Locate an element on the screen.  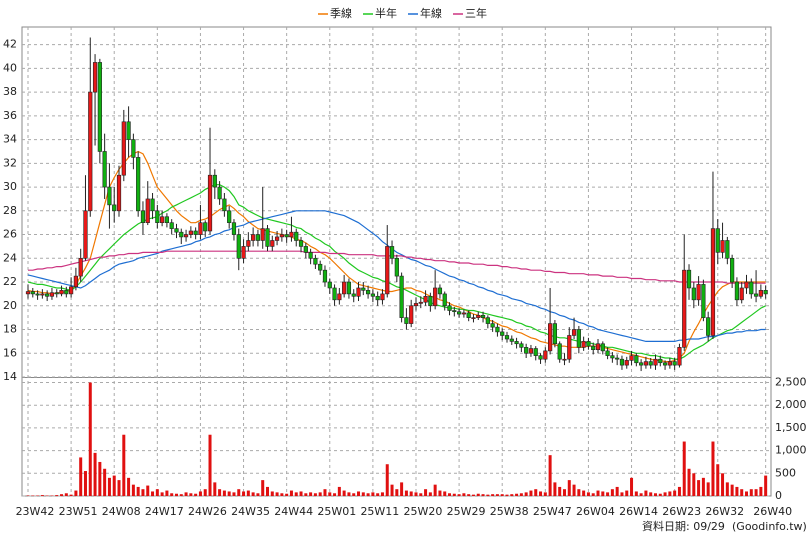
y-tick-label: 36 is located at coordinates (10, 115).